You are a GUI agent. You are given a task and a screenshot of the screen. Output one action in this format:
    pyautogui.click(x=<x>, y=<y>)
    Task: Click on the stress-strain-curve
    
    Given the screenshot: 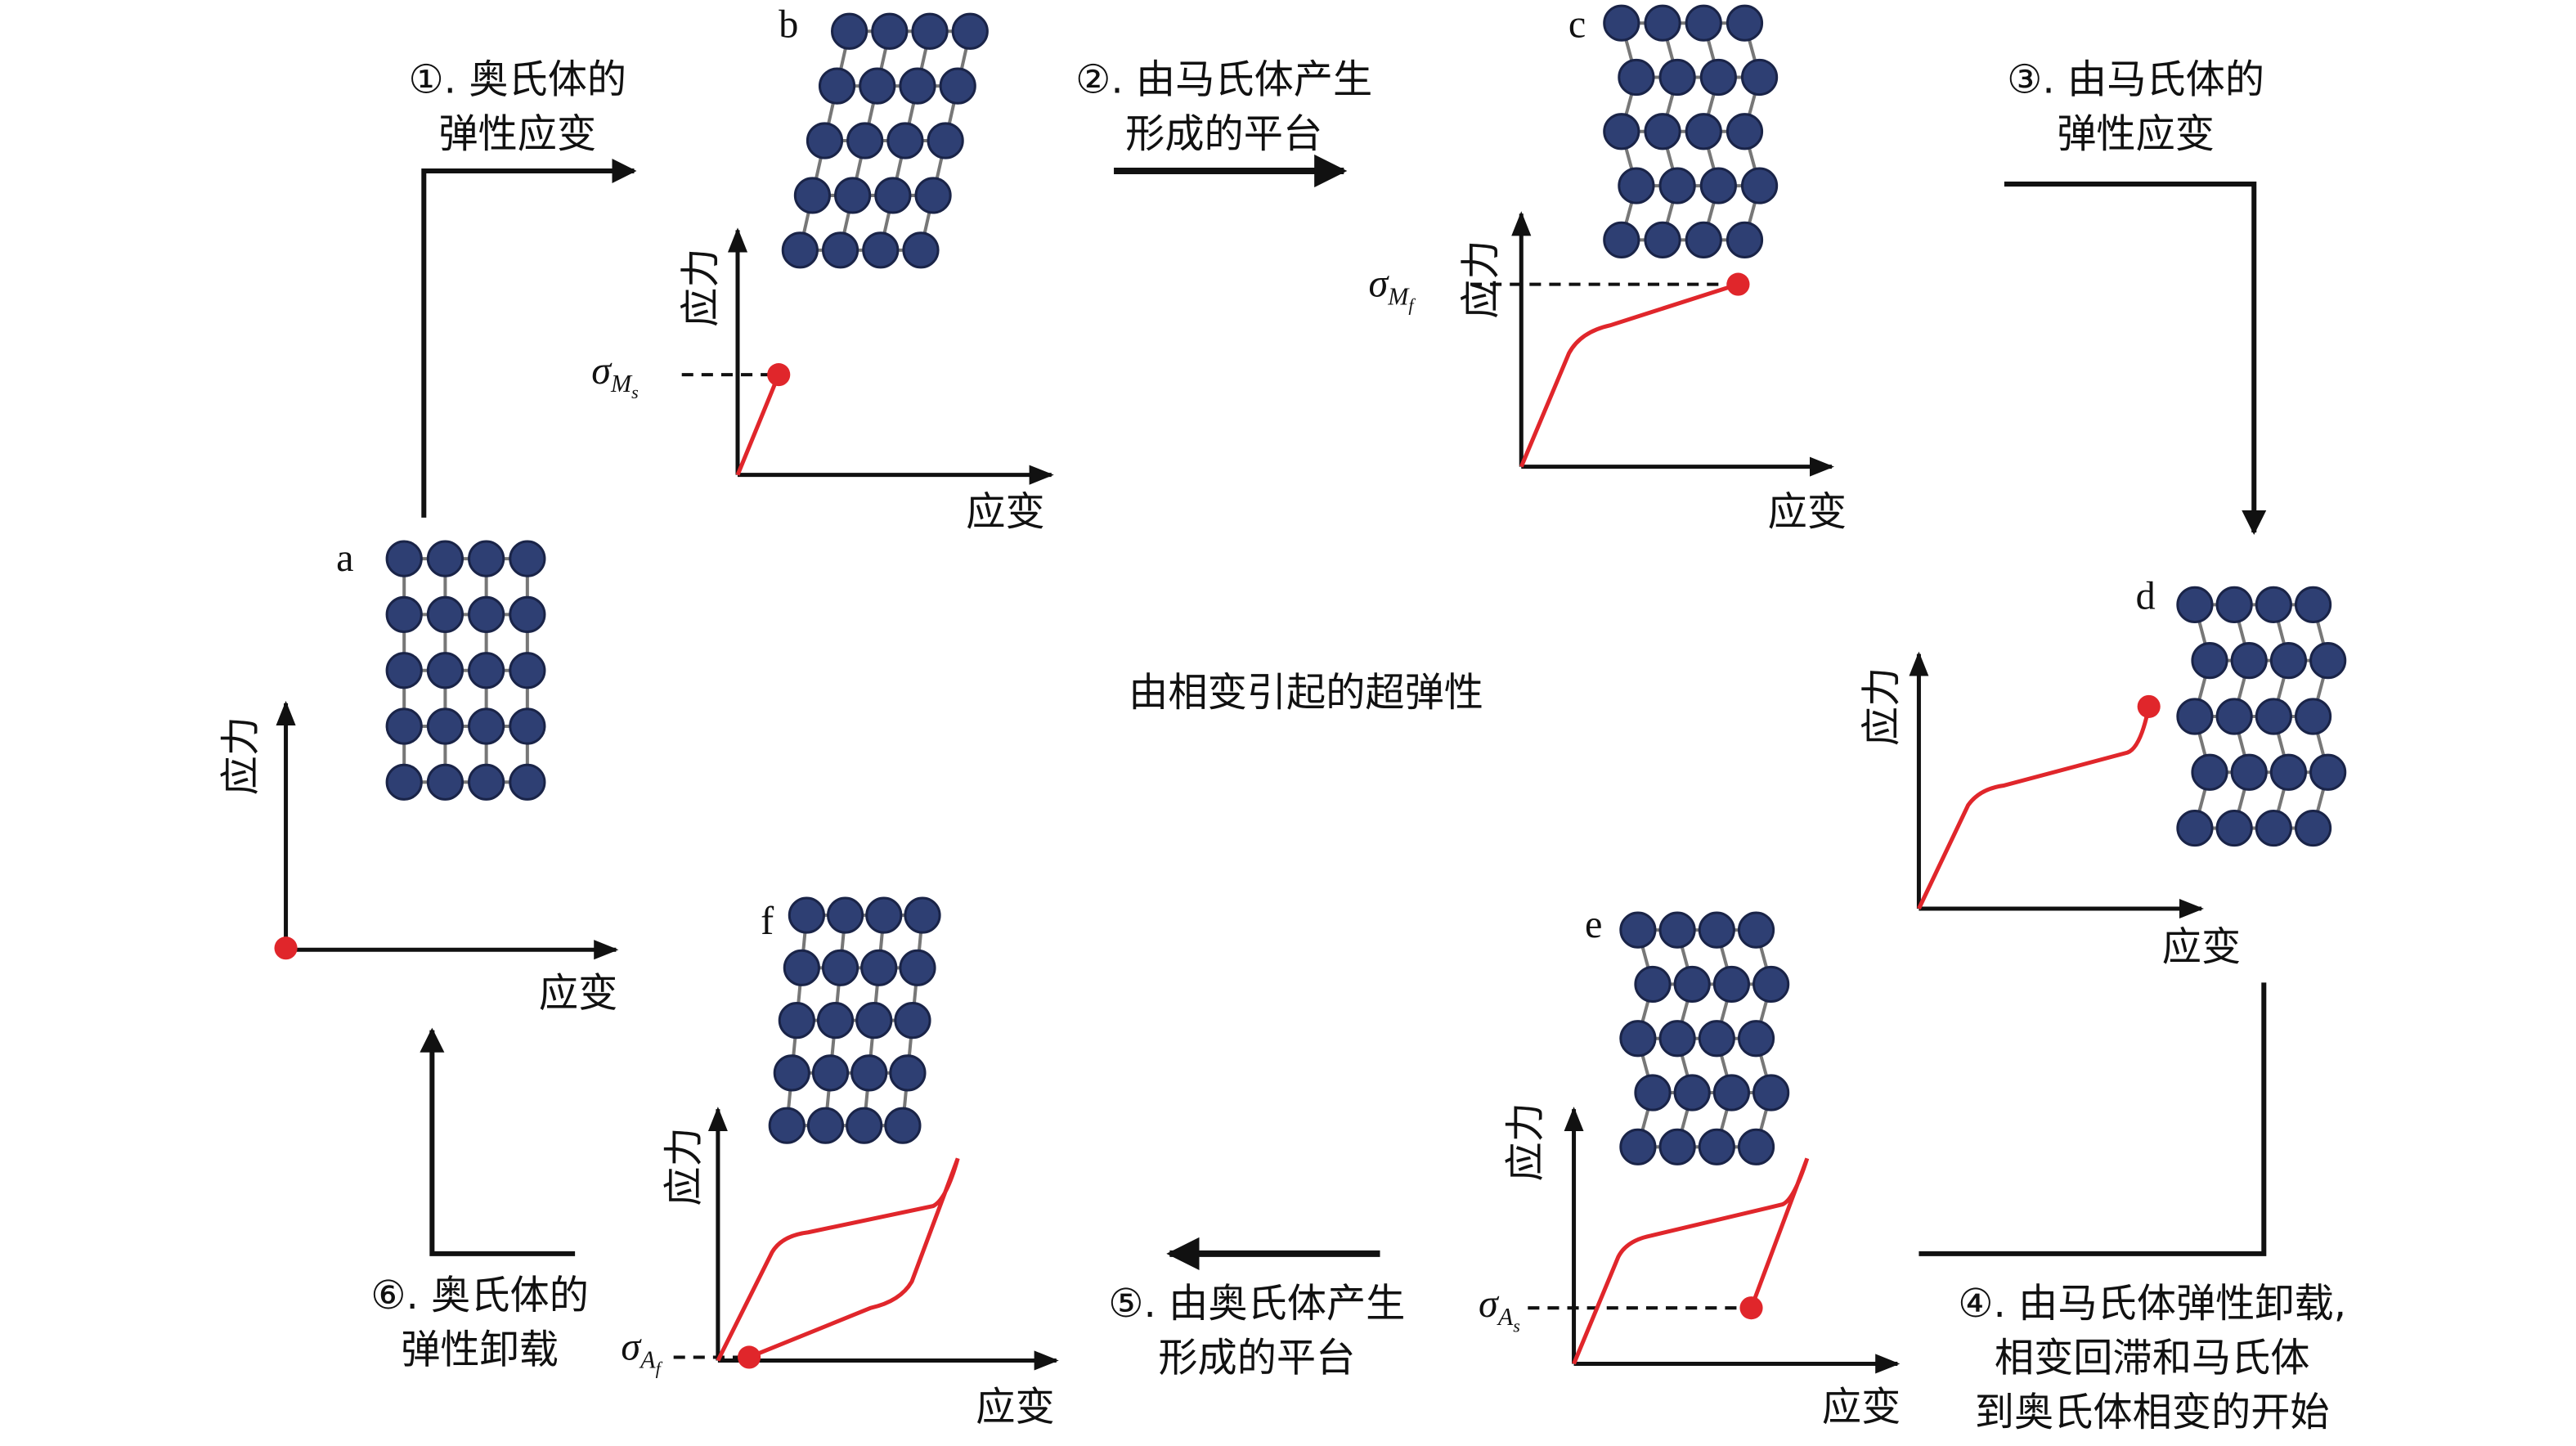 What is the action you would take?
    pyautogui.click(x=1691, y=1261)
    